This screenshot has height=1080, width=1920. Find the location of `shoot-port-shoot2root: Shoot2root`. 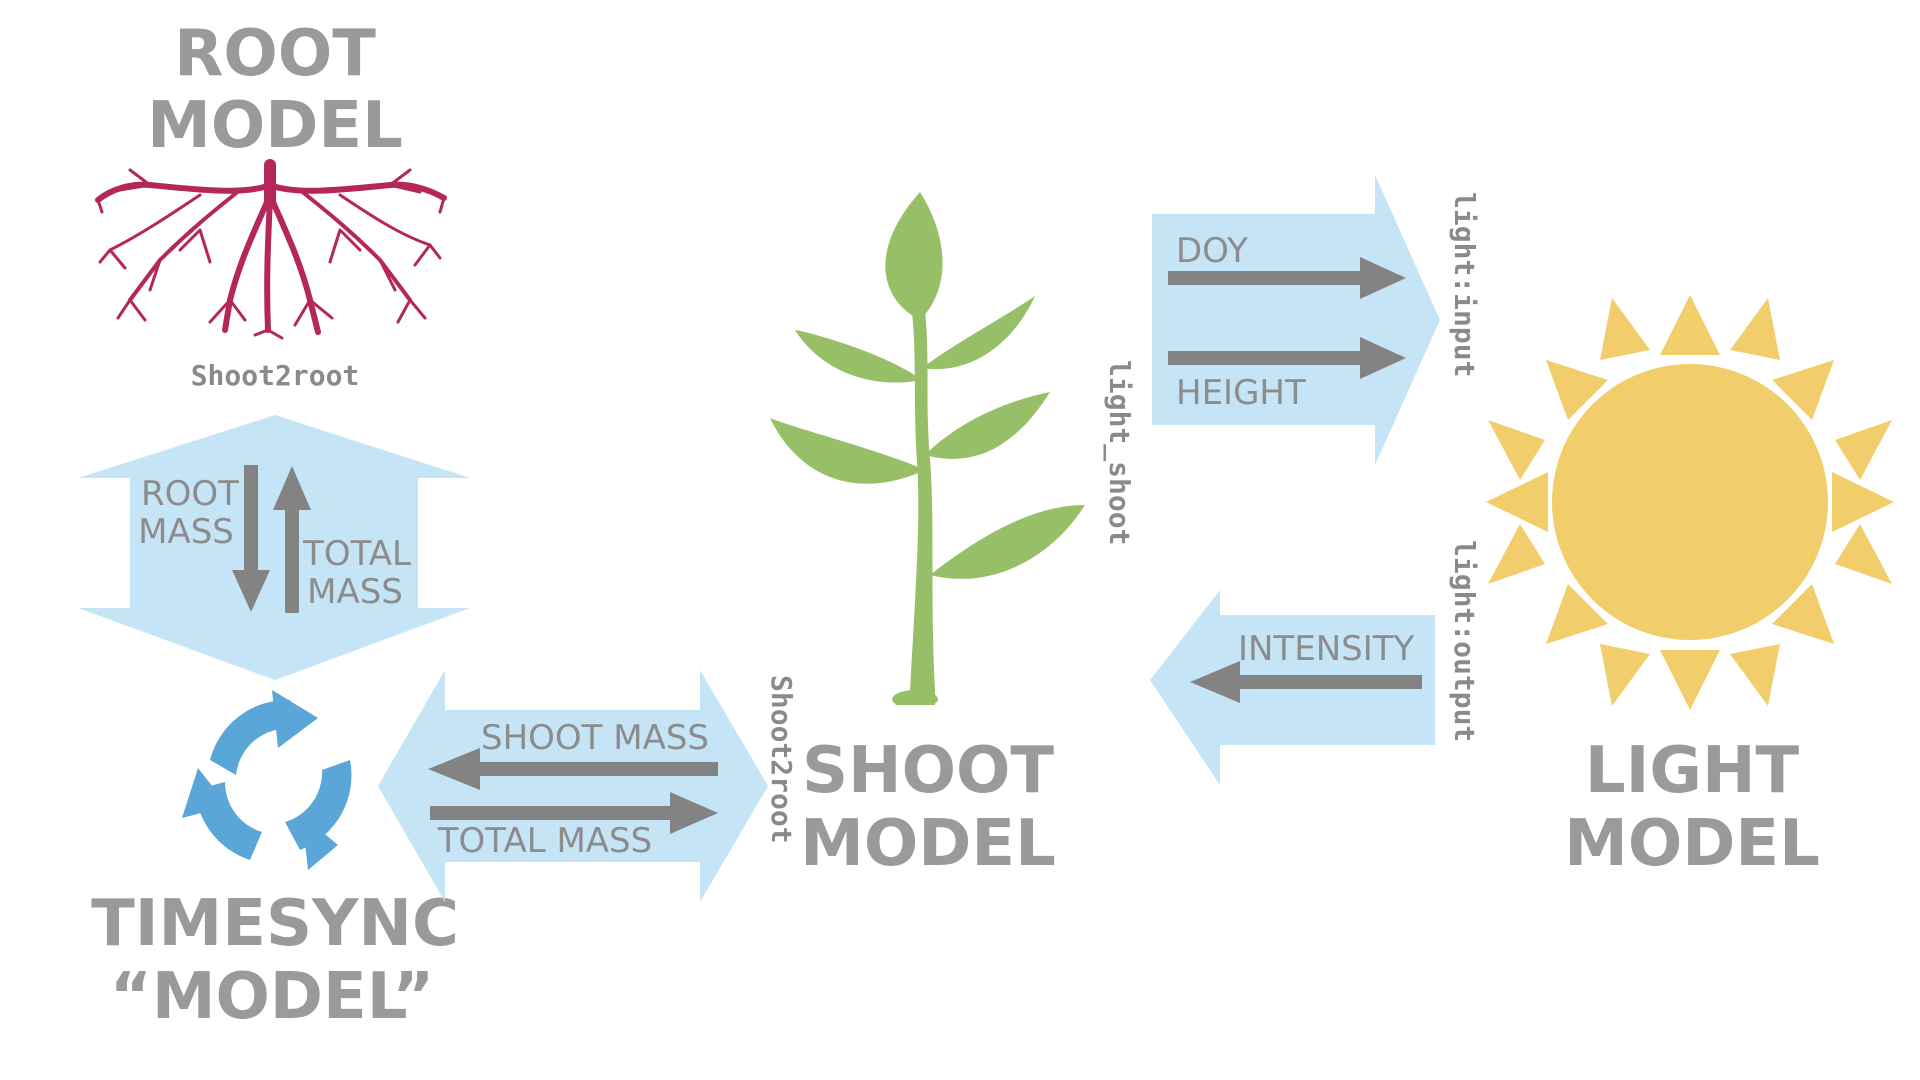

shoot-port-shoot2root: Shoot2root is located at coordinates (781, 759).